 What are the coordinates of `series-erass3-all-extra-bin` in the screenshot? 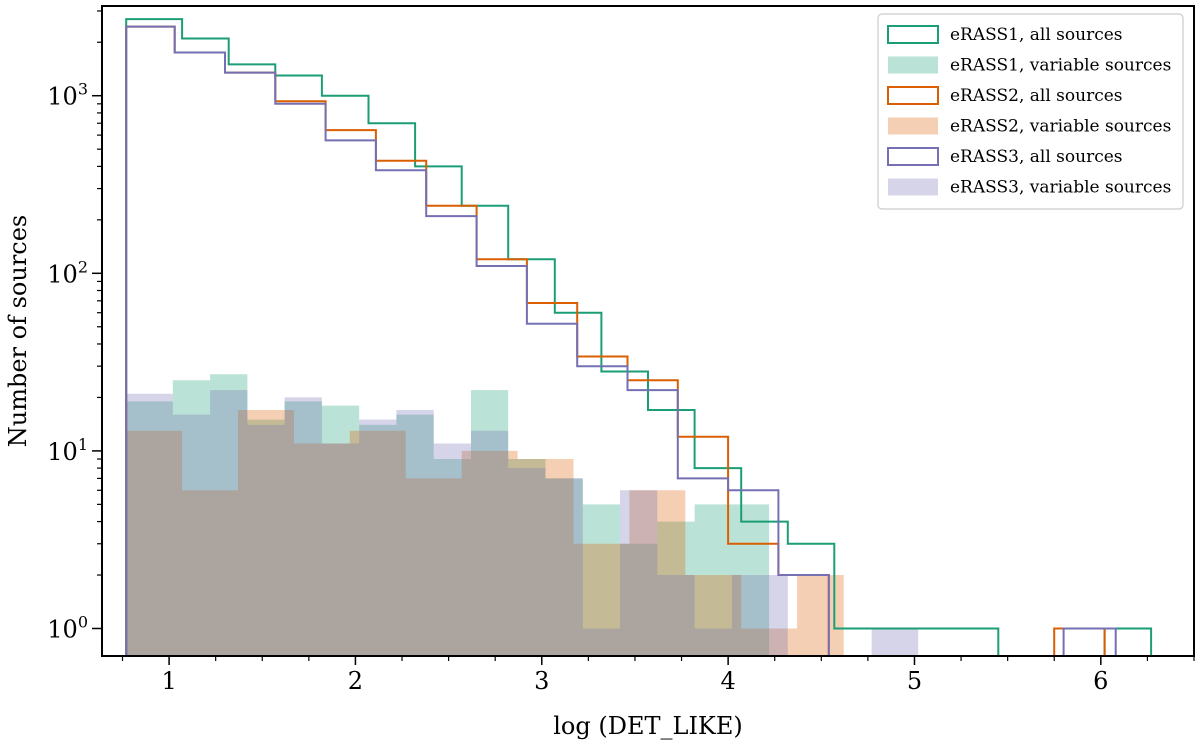 It's located at (1089, 641).